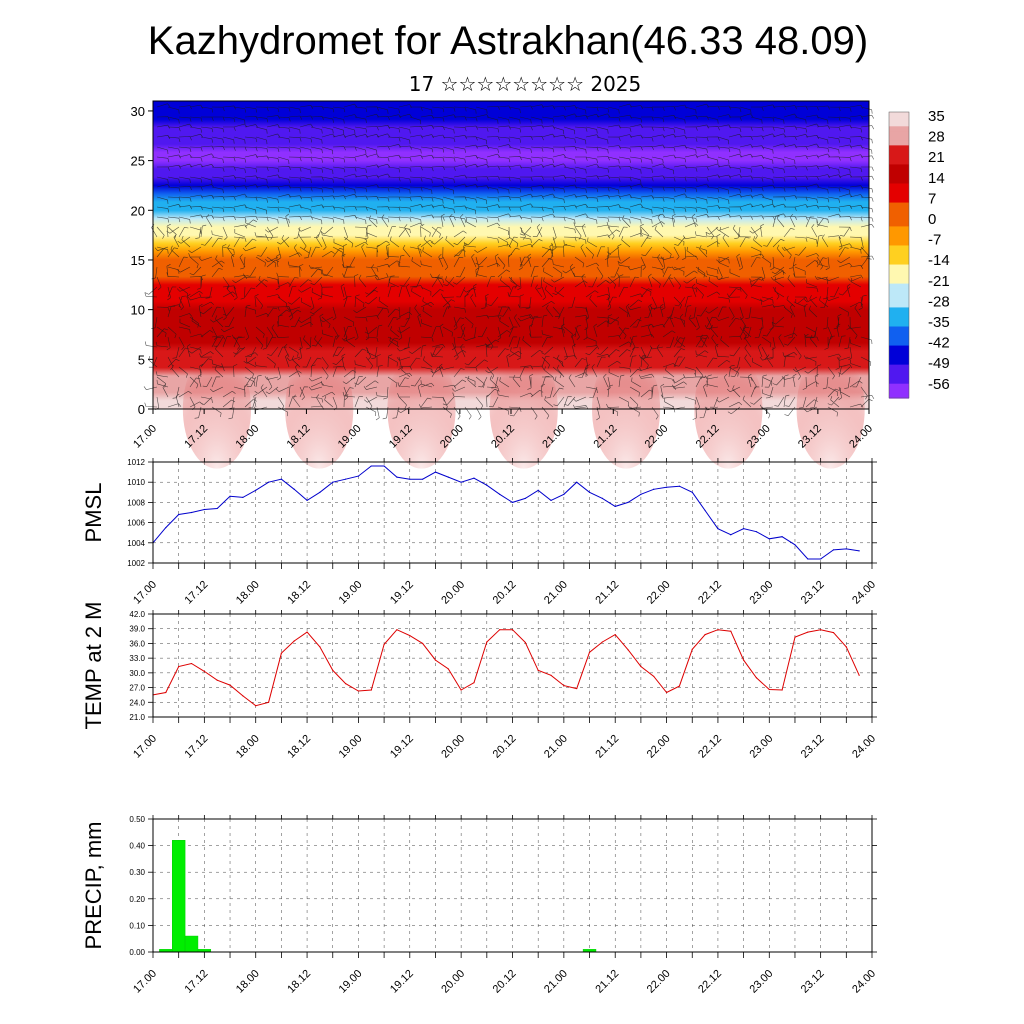 Image resolution: width=1024 pixels, height=1024 pixels. What do you see at coordinates (710, 747) in the screenshot?
I see `x-tick-label: 22.12` at bounding box center [710, 747].